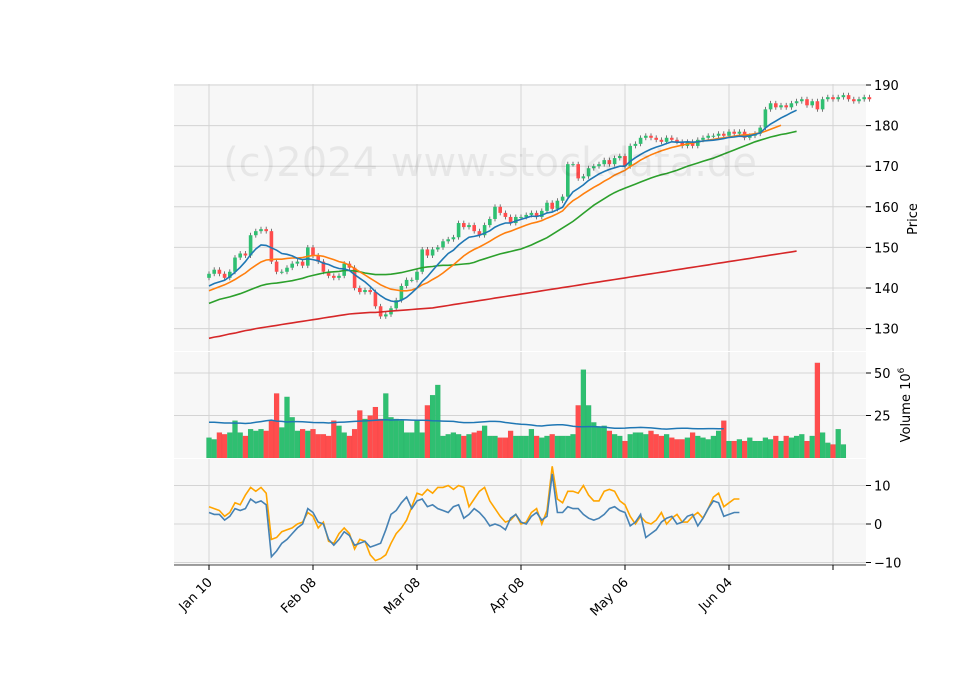 This screenshot has width=960, height=690. What do you see at coordinates (906, 407) in the screenshot?
I see `volume-axis-label-main: Volume 10` at bounding box center [906, 407].